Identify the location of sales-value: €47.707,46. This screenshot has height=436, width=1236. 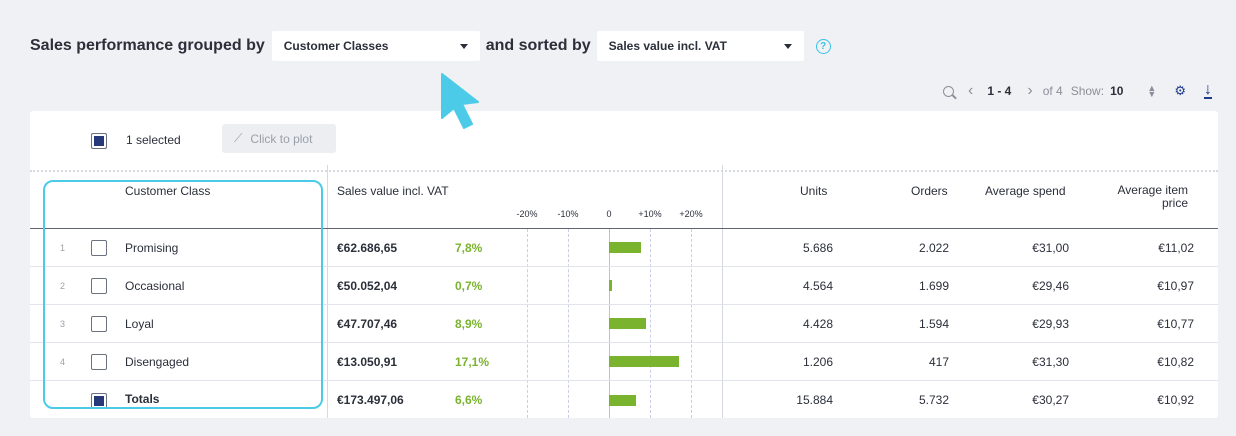
(367, 324).